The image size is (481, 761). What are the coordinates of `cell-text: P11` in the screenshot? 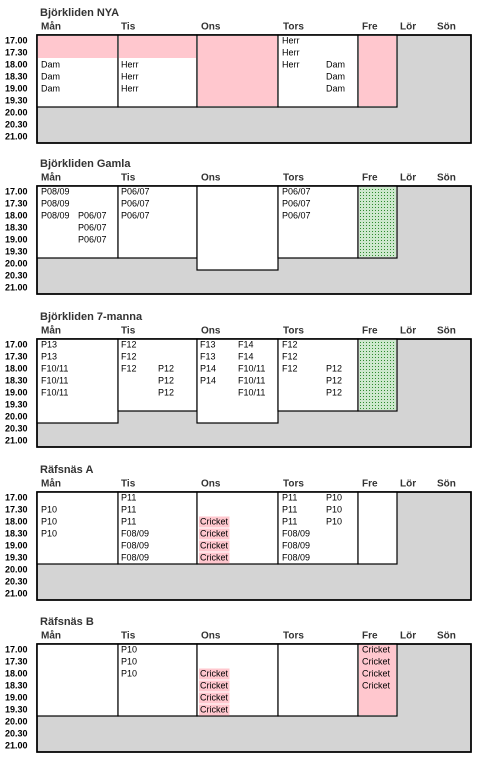 It's located at (289, 509).